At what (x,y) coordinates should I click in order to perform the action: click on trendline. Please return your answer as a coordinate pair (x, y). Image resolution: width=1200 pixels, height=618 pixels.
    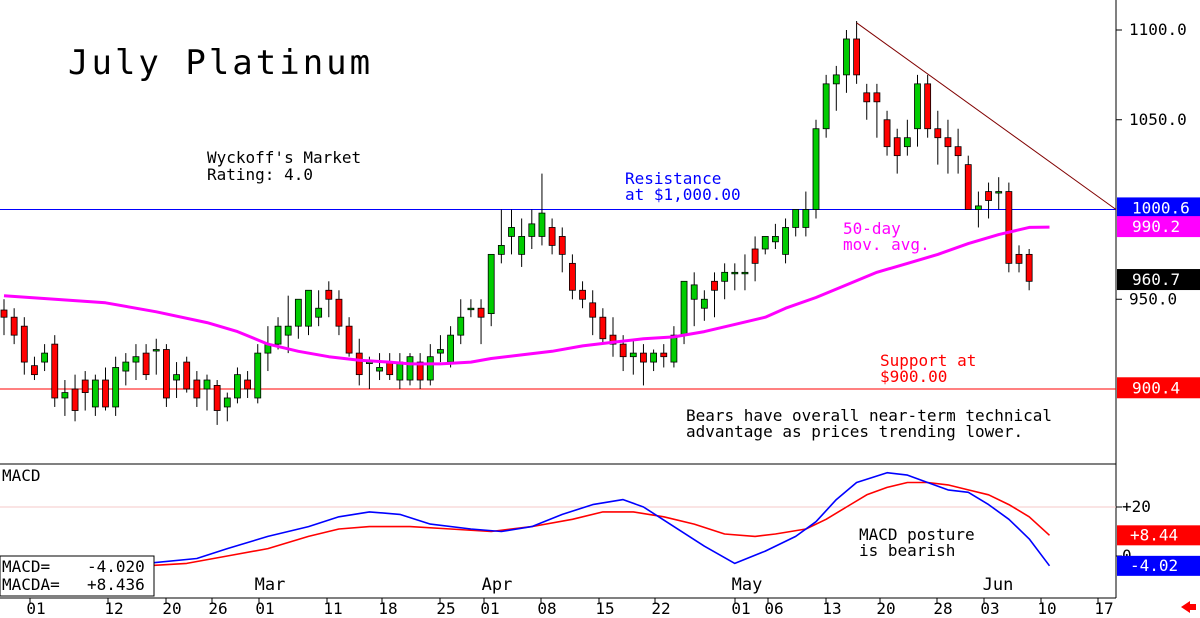
    Looking at the image, I should click on (986, 116).